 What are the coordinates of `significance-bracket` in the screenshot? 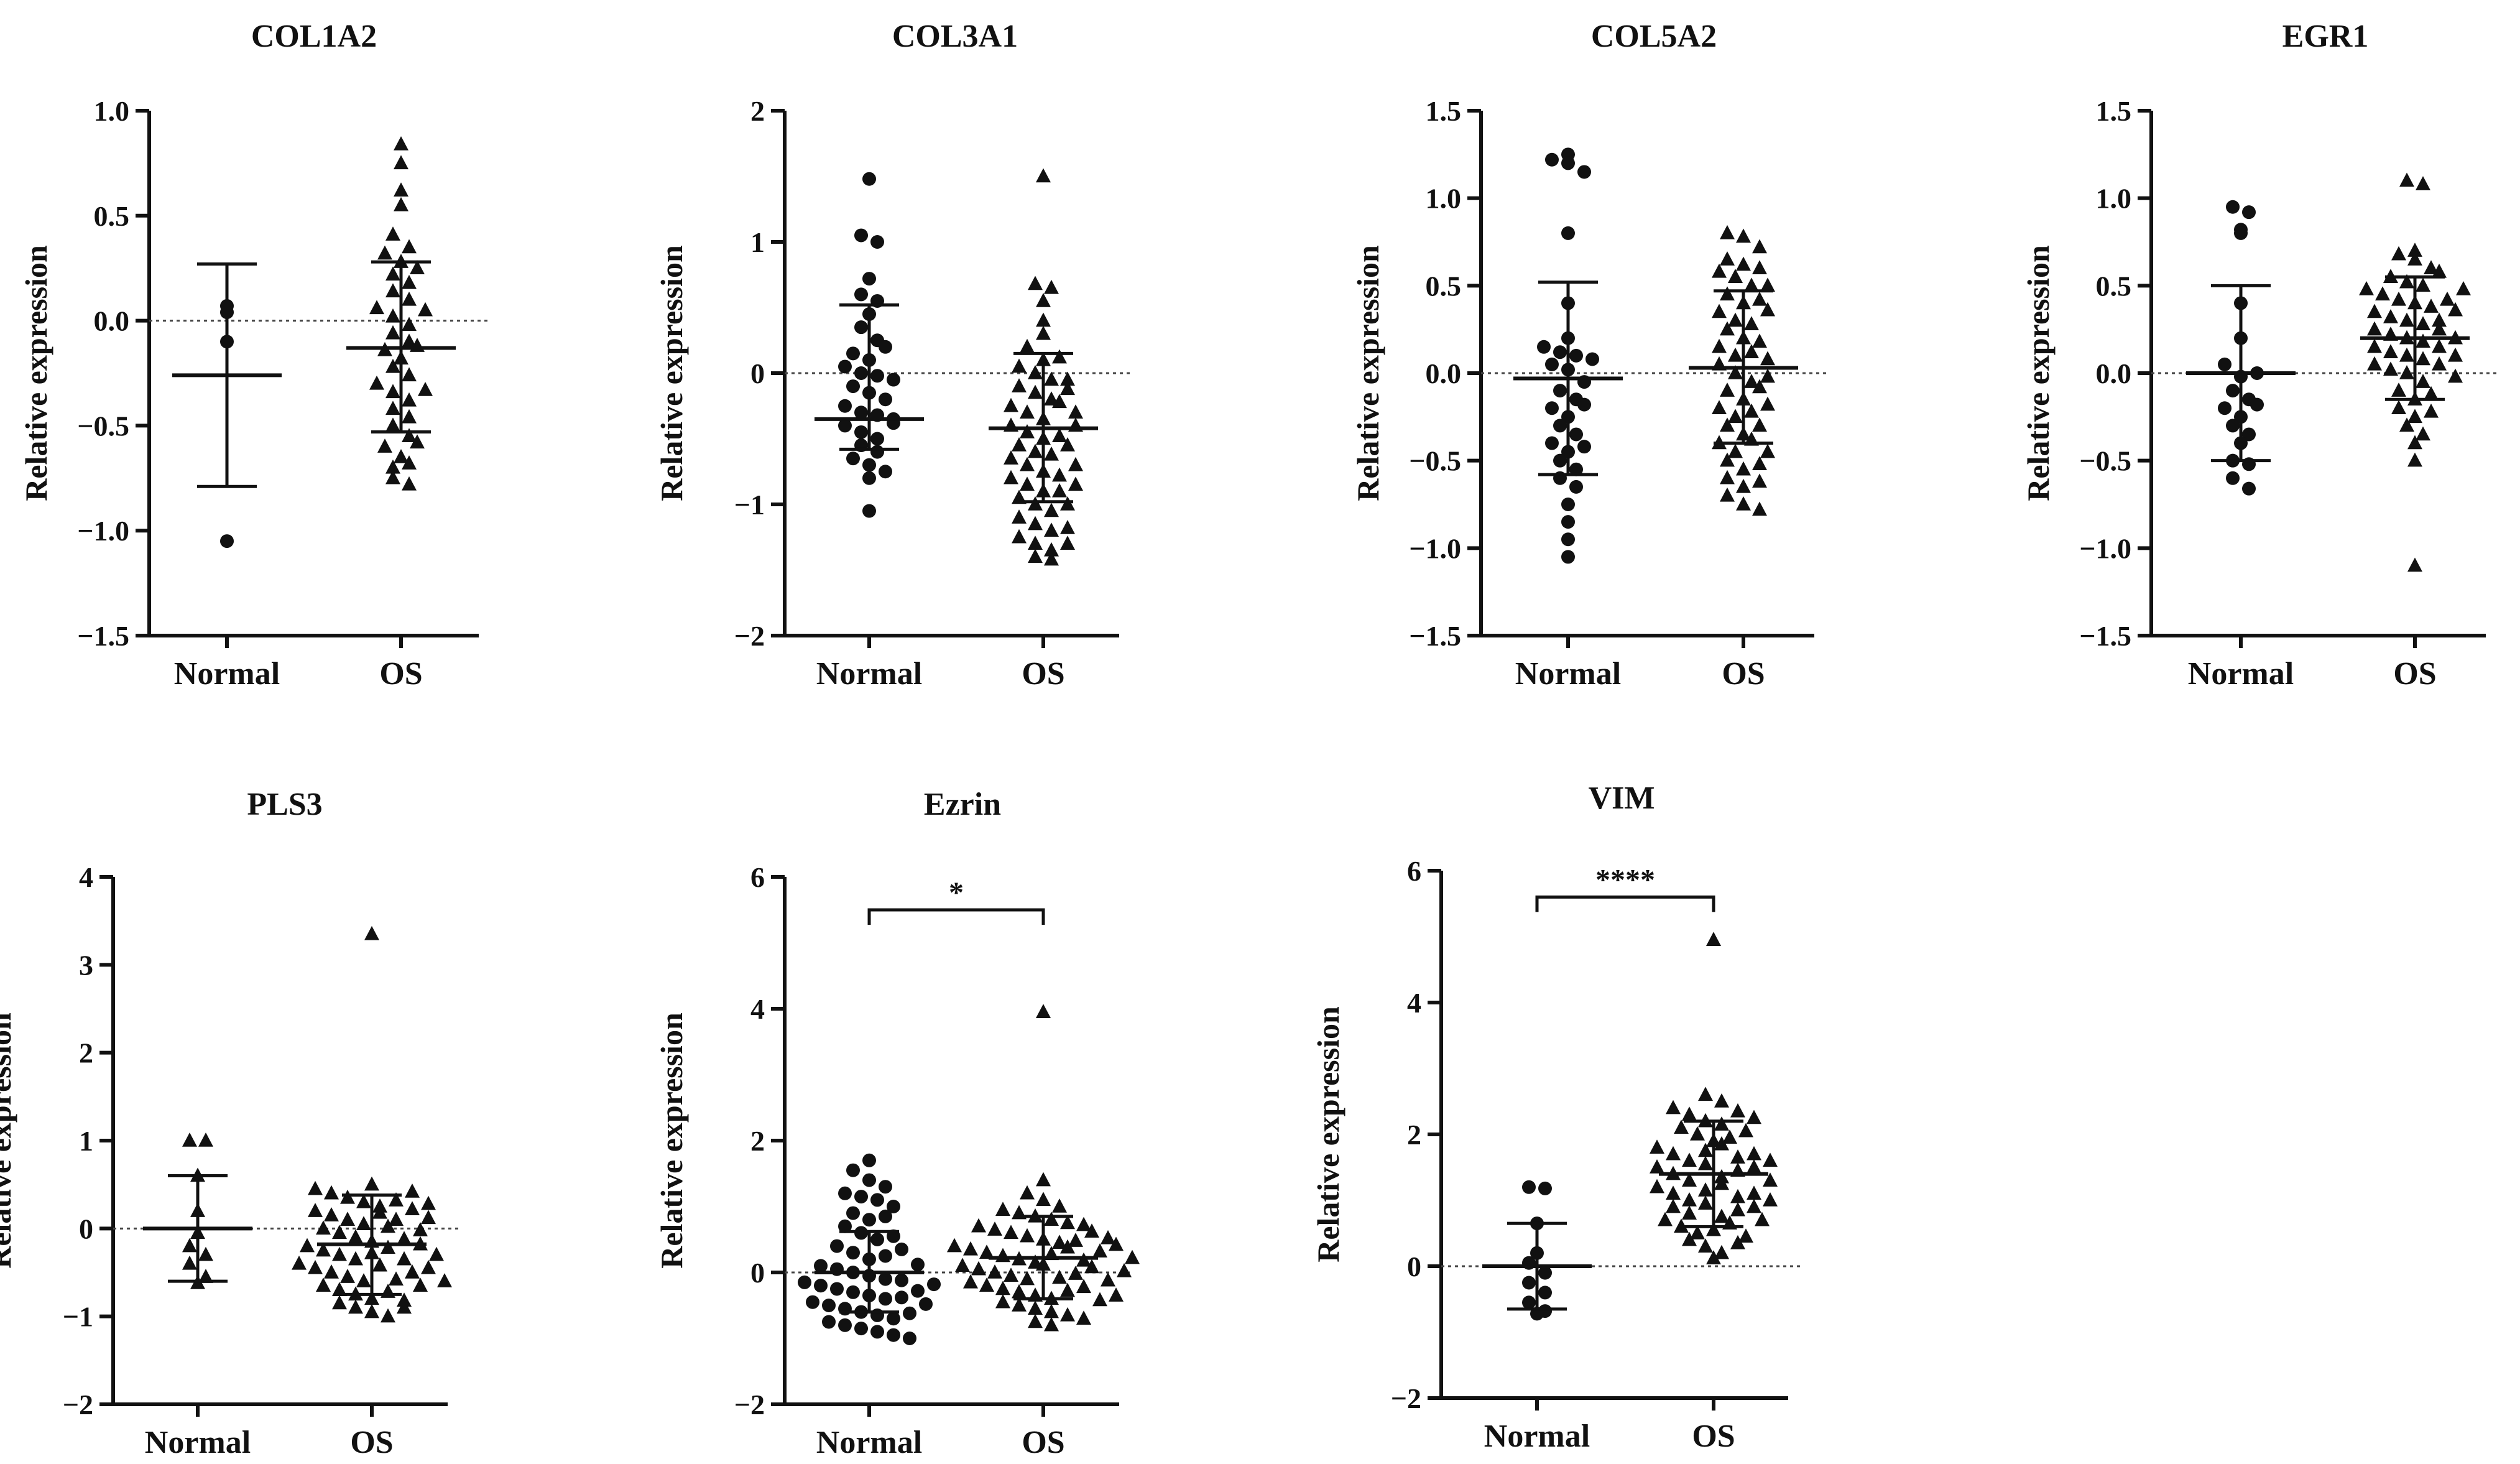 It's located at (1625, 903).